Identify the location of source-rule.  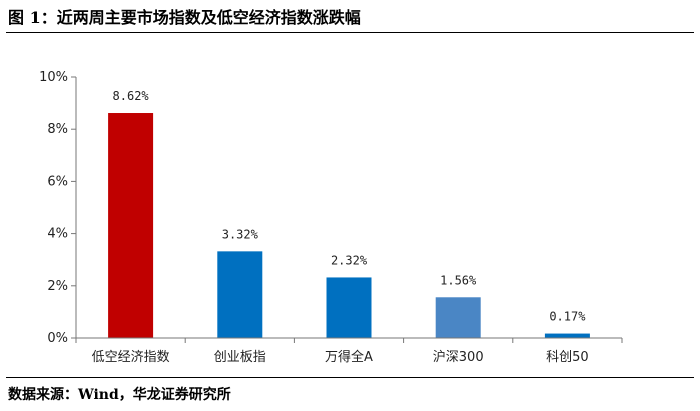
(350, 377).